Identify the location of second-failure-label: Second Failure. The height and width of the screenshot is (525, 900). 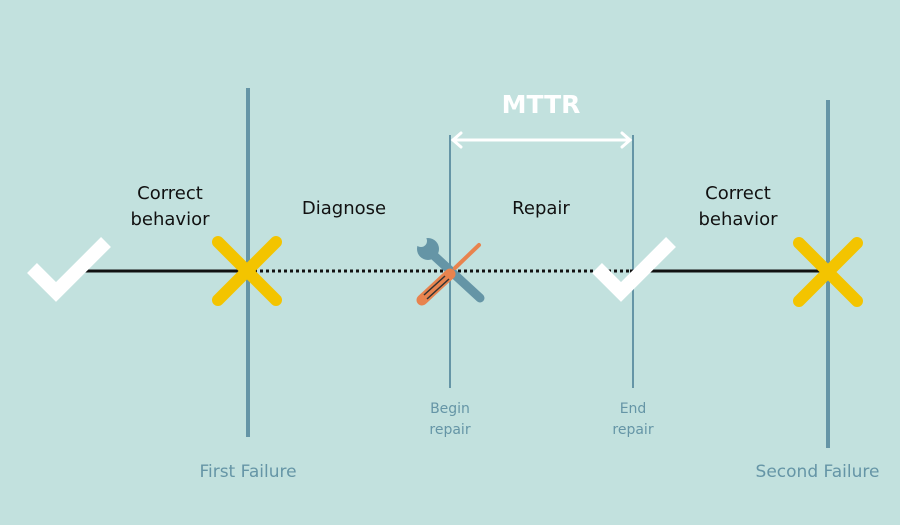
(817, 472).